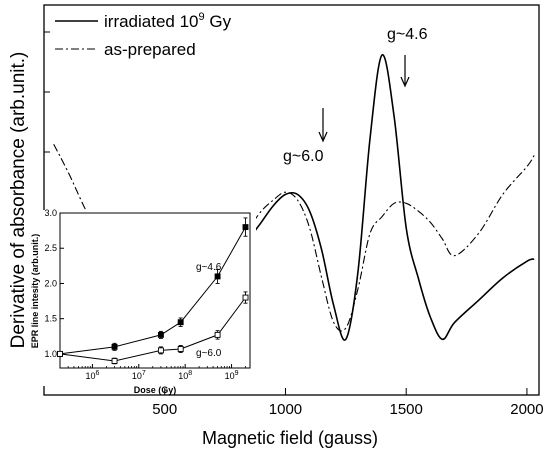 This screenshot has width=555, height=450. What do you see at coordinates (155, 390) in the screenshot?
I see `inset-x-axis-label: Dose (Gy)` at bounding box center [155, 390].